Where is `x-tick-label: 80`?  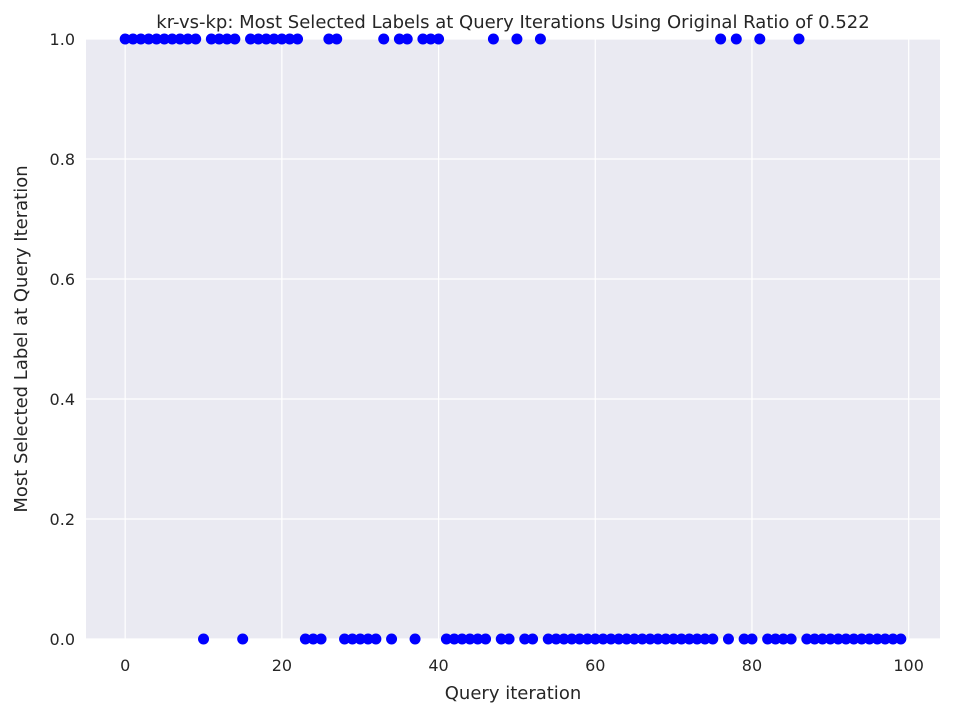 x-tick-label: 80 is located at coordinates (752, 665).